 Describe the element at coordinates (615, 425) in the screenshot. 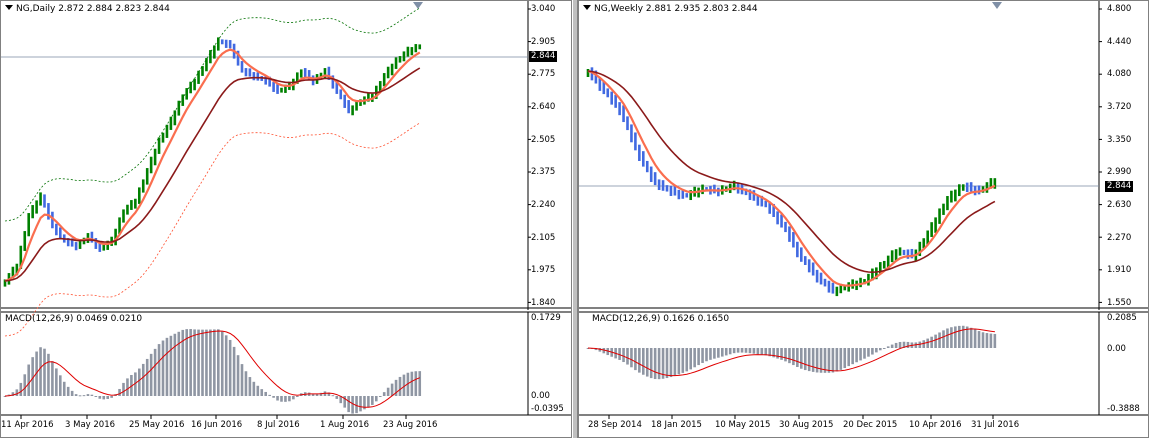

I see `weekly-date-label: 28 Sep 2014` at that location.